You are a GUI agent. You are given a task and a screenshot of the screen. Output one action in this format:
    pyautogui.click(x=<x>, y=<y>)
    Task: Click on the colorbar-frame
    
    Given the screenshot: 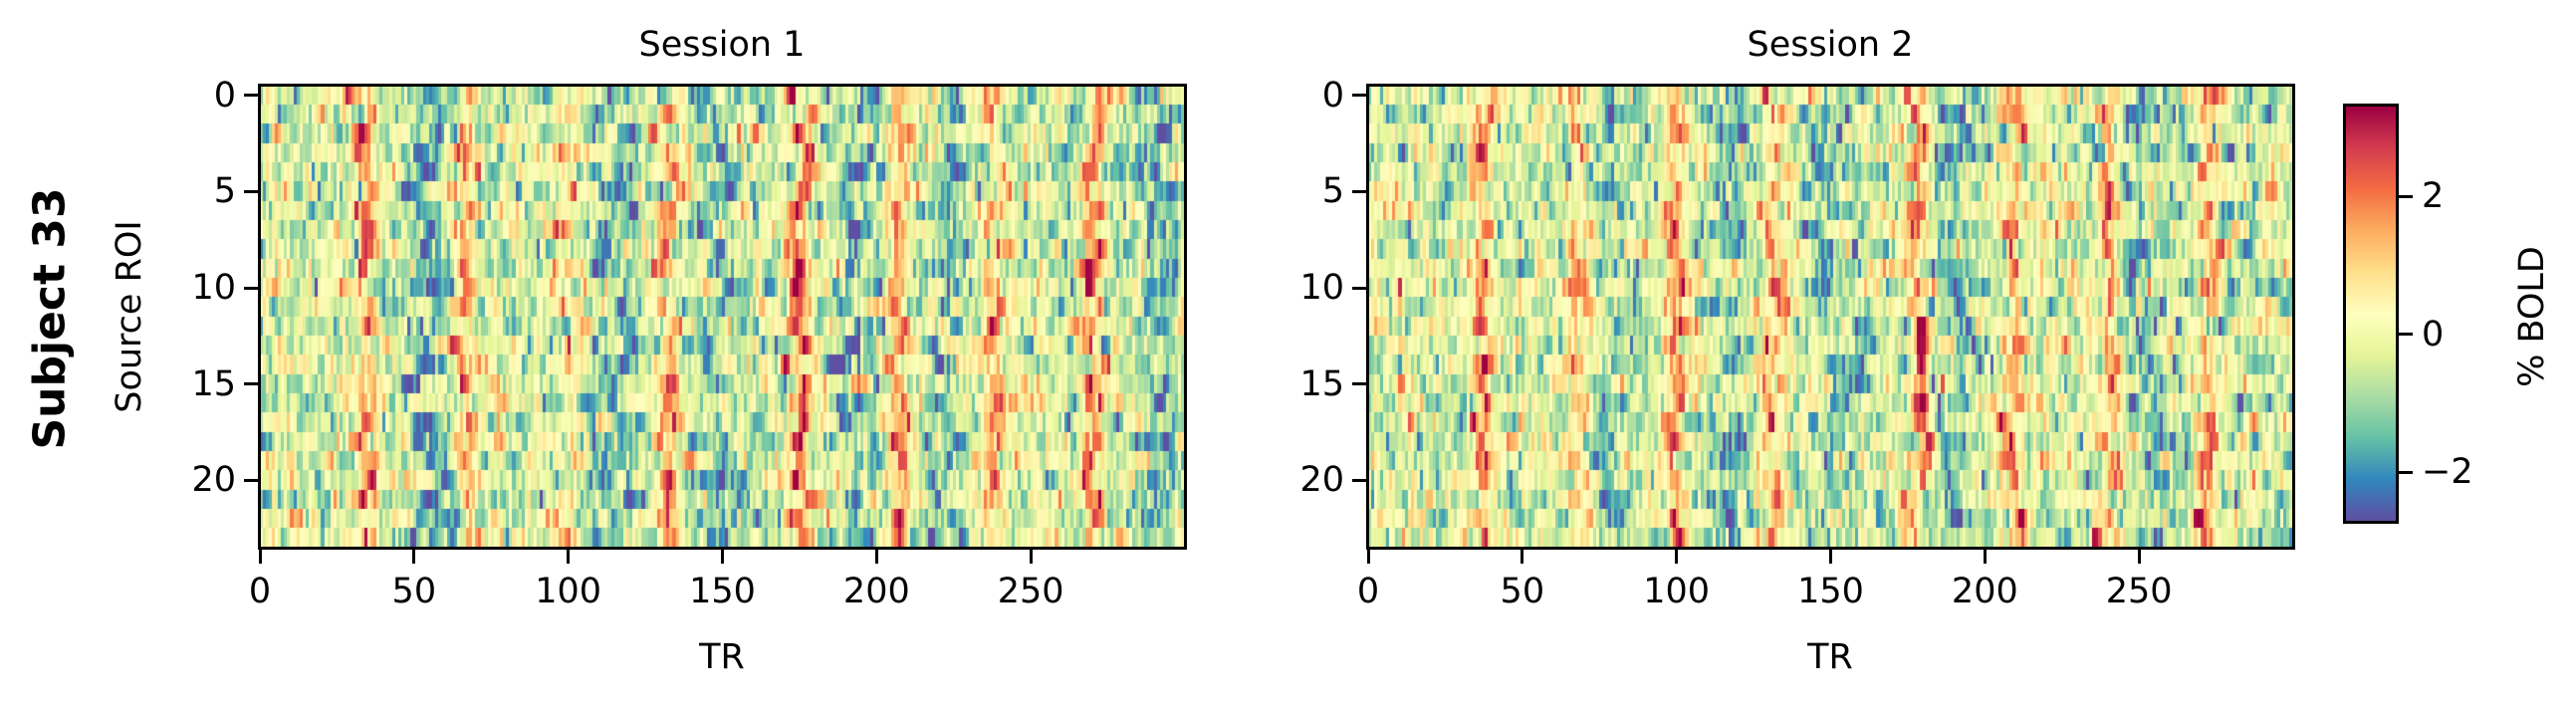 What is the action you would take?
    pyautogui.click(x=2371, y=314)
    